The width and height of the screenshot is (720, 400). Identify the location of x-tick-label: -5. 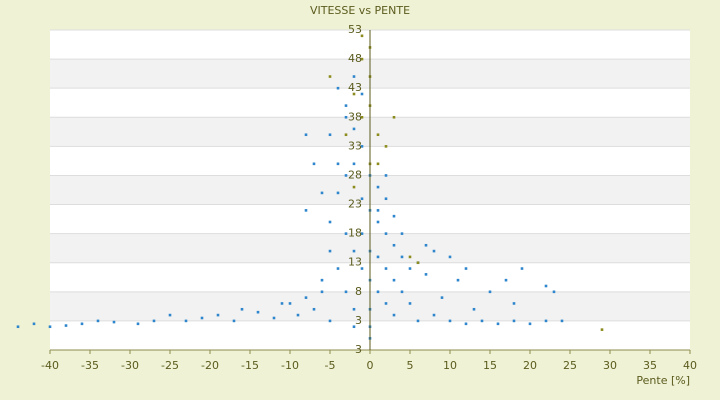
(330, 365).